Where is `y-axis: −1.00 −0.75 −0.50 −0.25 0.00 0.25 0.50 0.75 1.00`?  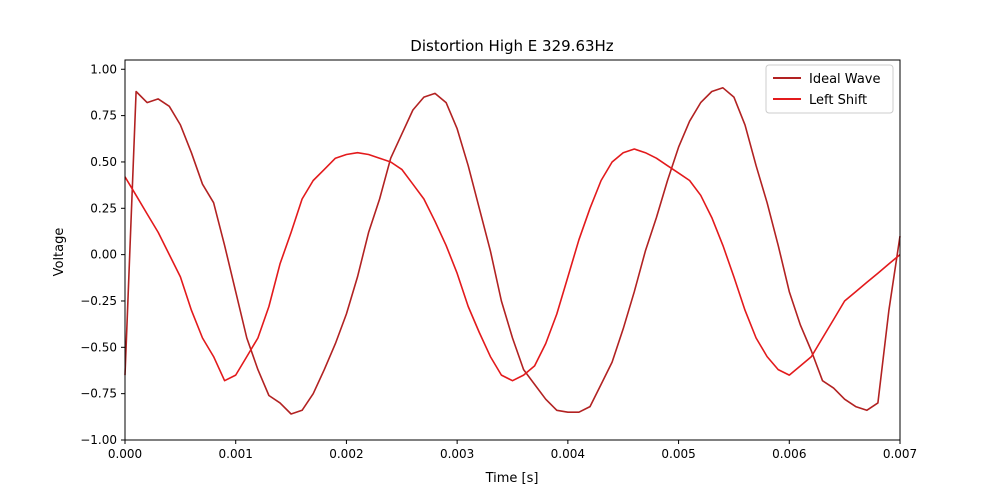 y-axis: −1.00 −0.75 −0.50 −0.25 0.00 0.25 0.50 0.75 1.00 is located at coordinates (102, 254).